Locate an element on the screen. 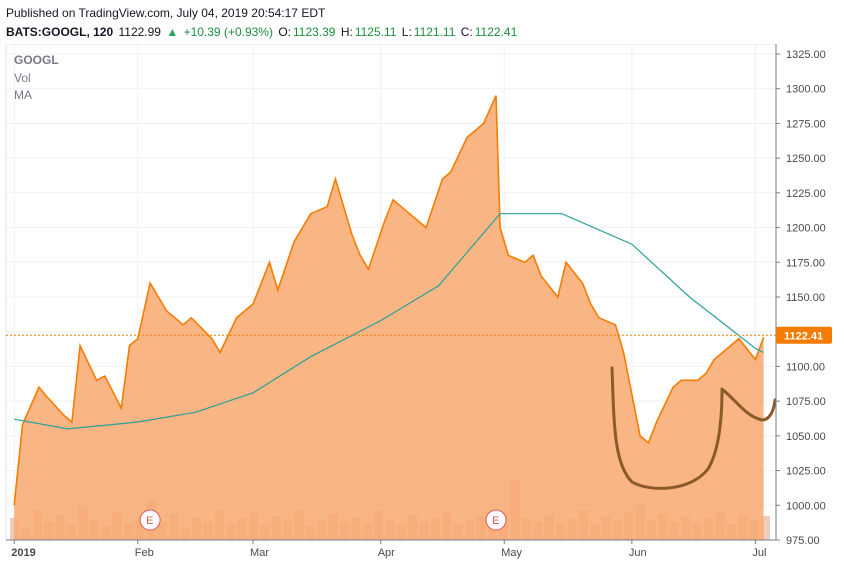 The height and width of the screenshot is (572, 846). y-tick-label: 1250.00 is located at coordinates (806, 159).